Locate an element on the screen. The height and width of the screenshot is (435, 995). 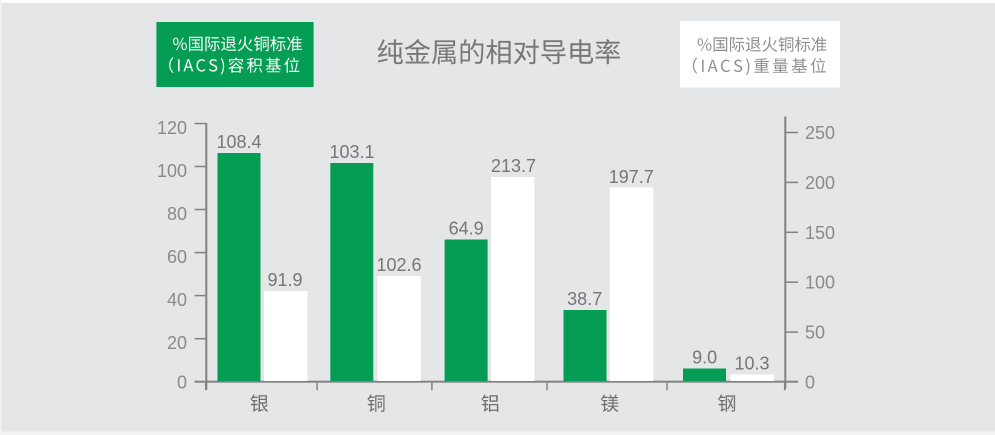
svg-text: 197.7 is located at coordinates (631, 177).